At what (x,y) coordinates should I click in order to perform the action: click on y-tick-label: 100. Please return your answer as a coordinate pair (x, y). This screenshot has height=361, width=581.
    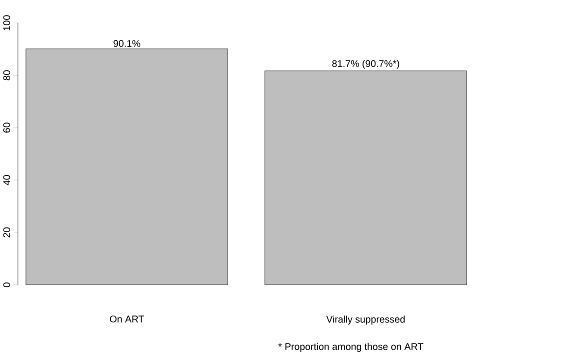
    Looking at the image, I should click on (6, 22).